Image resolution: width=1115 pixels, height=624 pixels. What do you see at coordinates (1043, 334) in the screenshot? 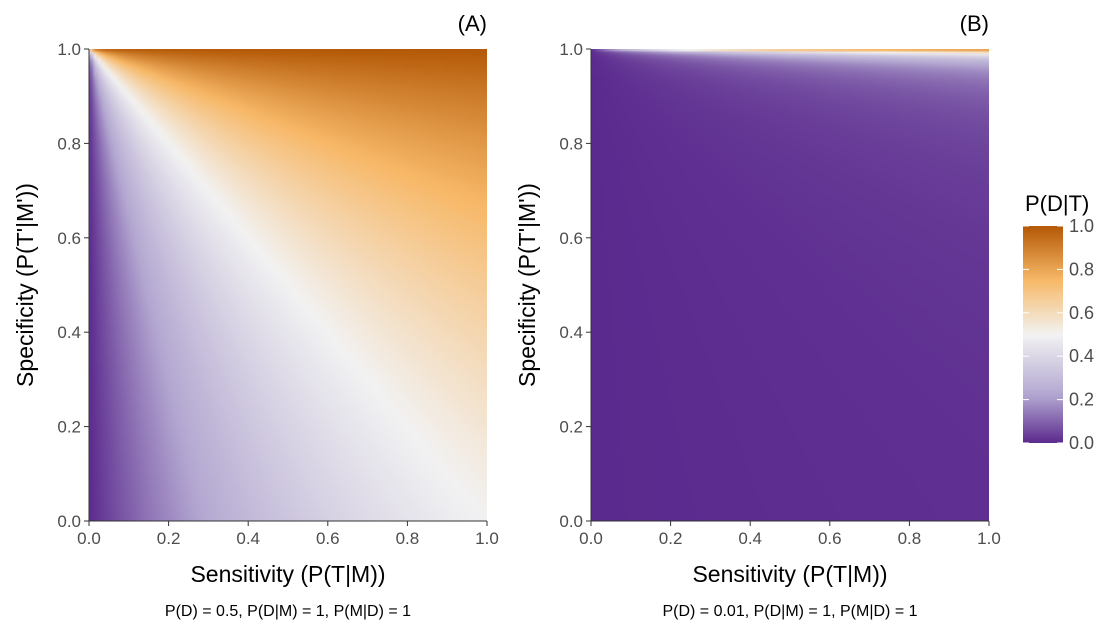
I see `legend-colorbar` at bounding box center [1043, 334].